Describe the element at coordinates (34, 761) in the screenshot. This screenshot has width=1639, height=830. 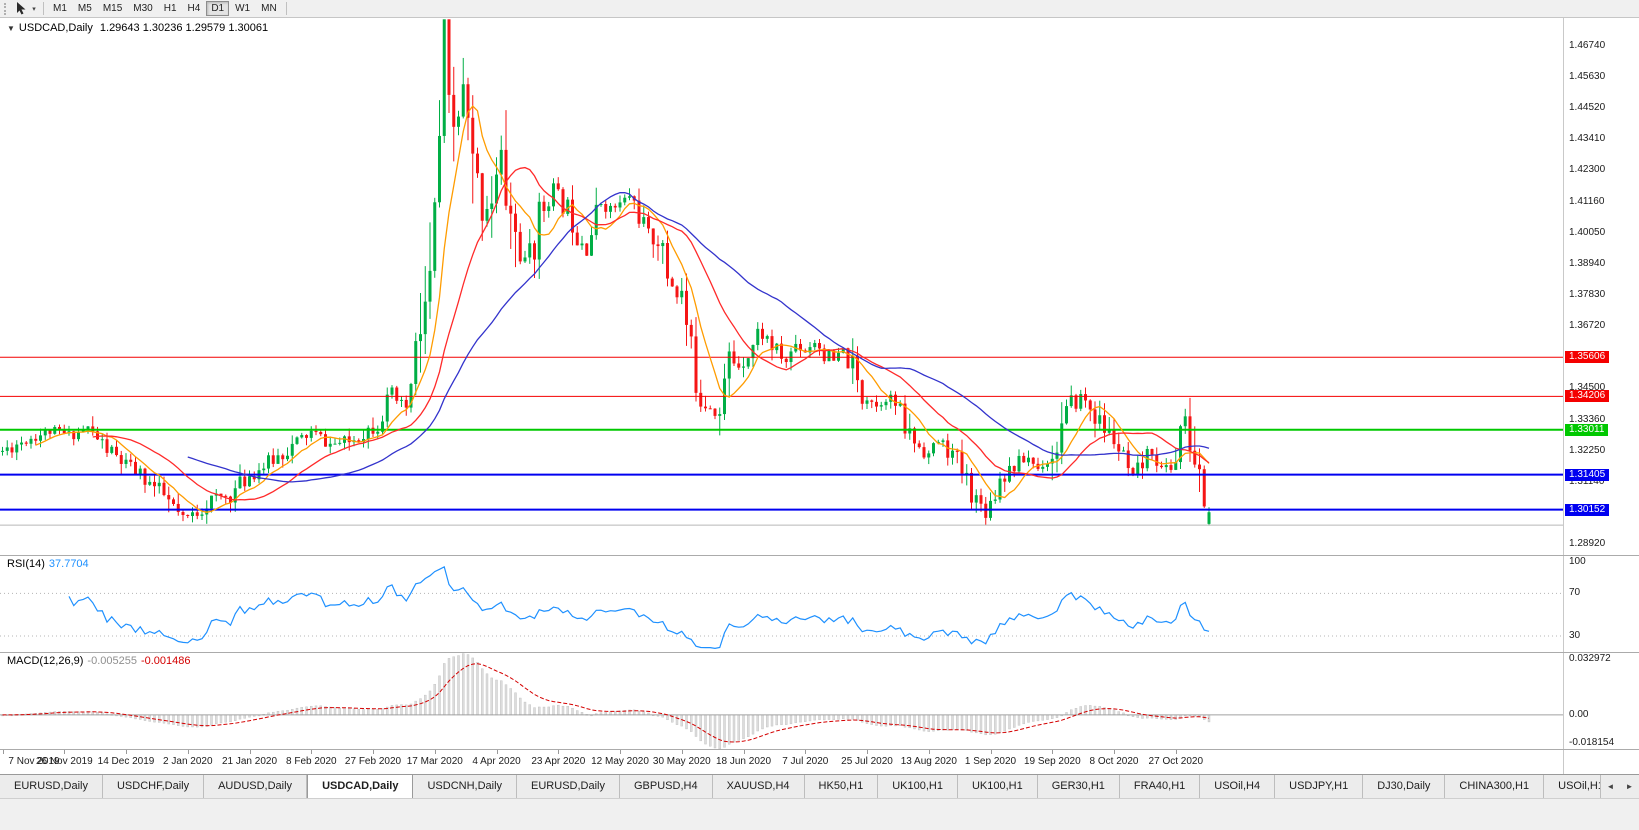
I see `time-axis-label: 7 Nov 2019` at that location.